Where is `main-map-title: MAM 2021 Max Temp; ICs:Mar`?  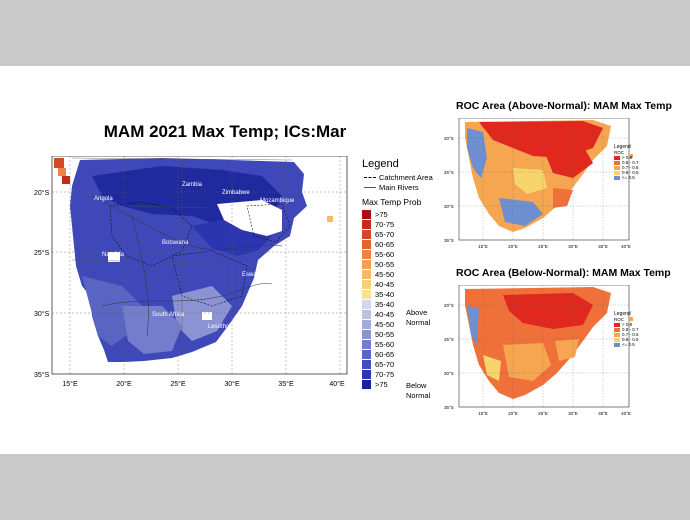
main-map-title: MAM 2021 Max Temp; ICs:Mar is located at coordinates (225, 131).